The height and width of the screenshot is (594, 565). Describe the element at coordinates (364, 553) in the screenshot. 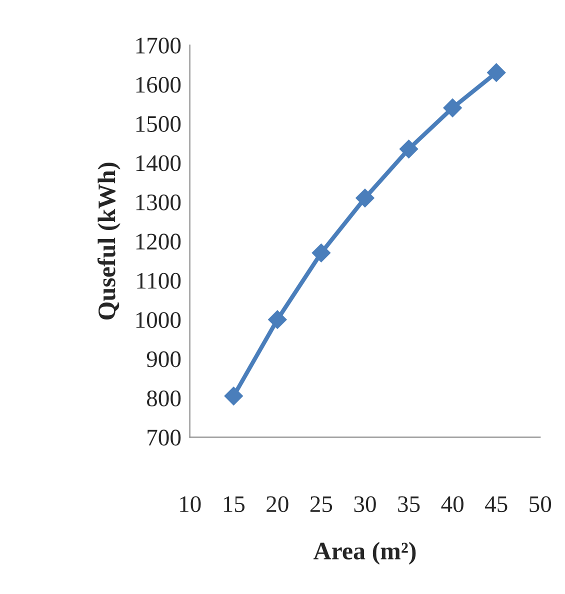

I see `x-axis-title: Area (m²)` at that location.